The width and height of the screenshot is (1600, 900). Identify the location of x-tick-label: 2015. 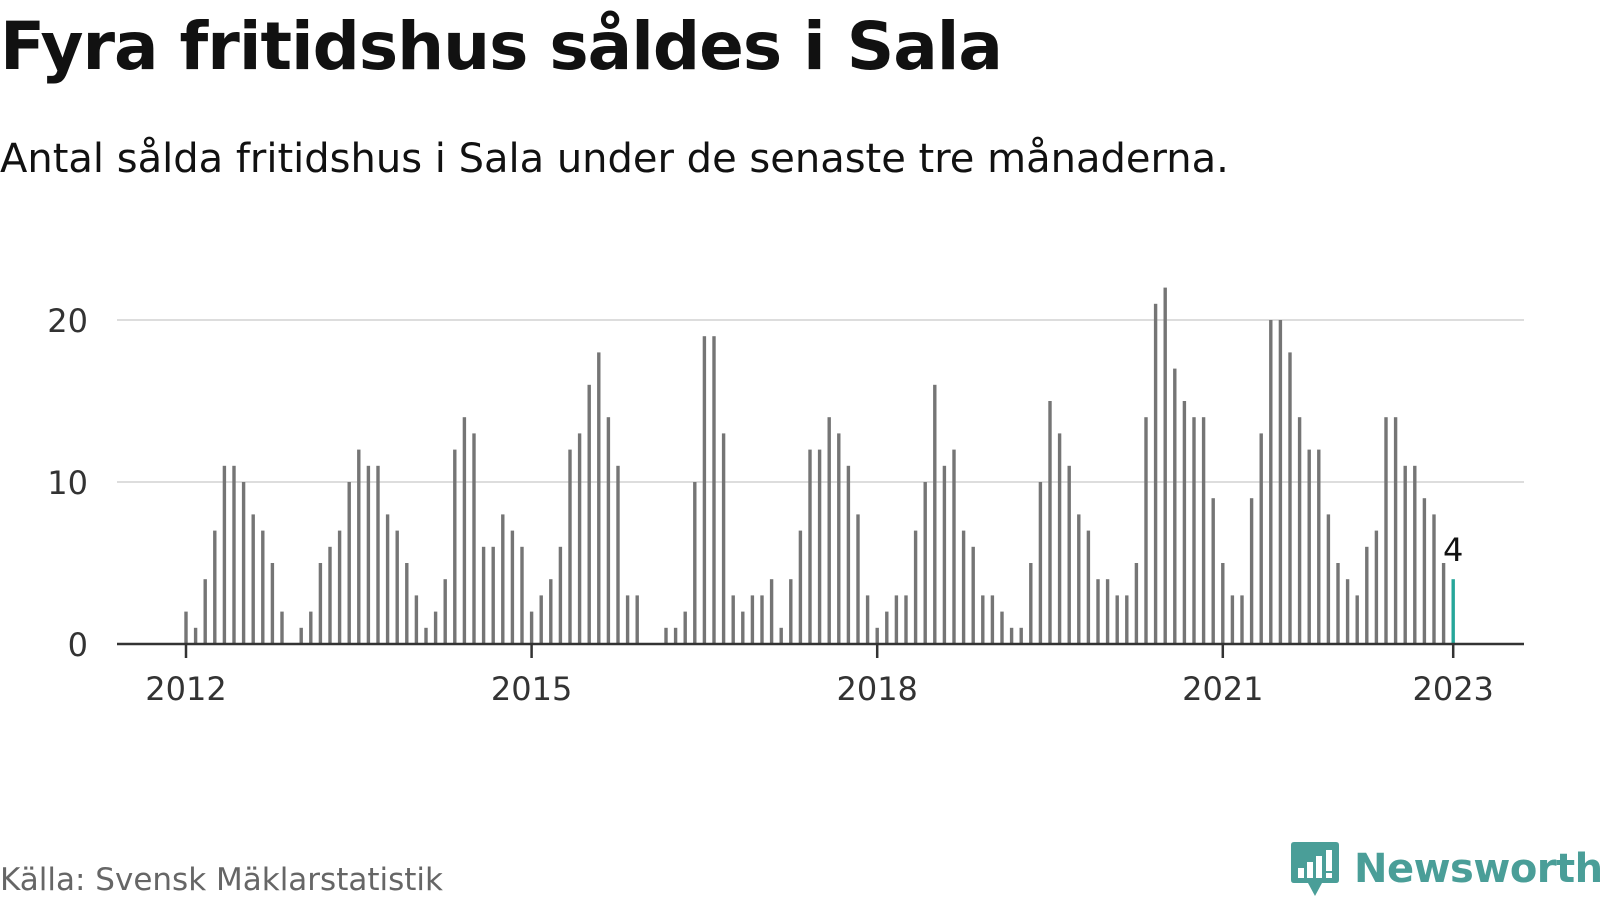
(531, 689).